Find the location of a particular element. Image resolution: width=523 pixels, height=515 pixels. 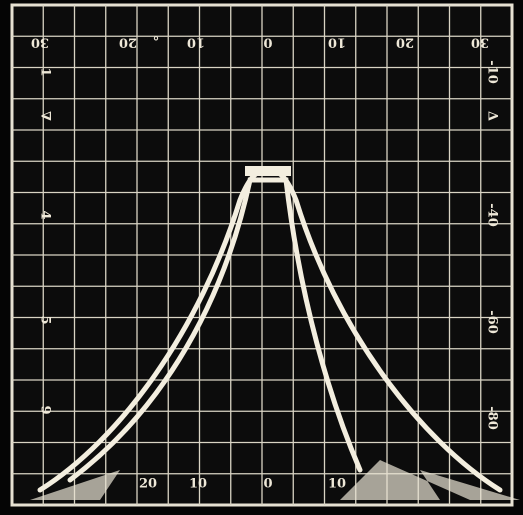

scale-label: 9 is located at coordinates (45, 409).